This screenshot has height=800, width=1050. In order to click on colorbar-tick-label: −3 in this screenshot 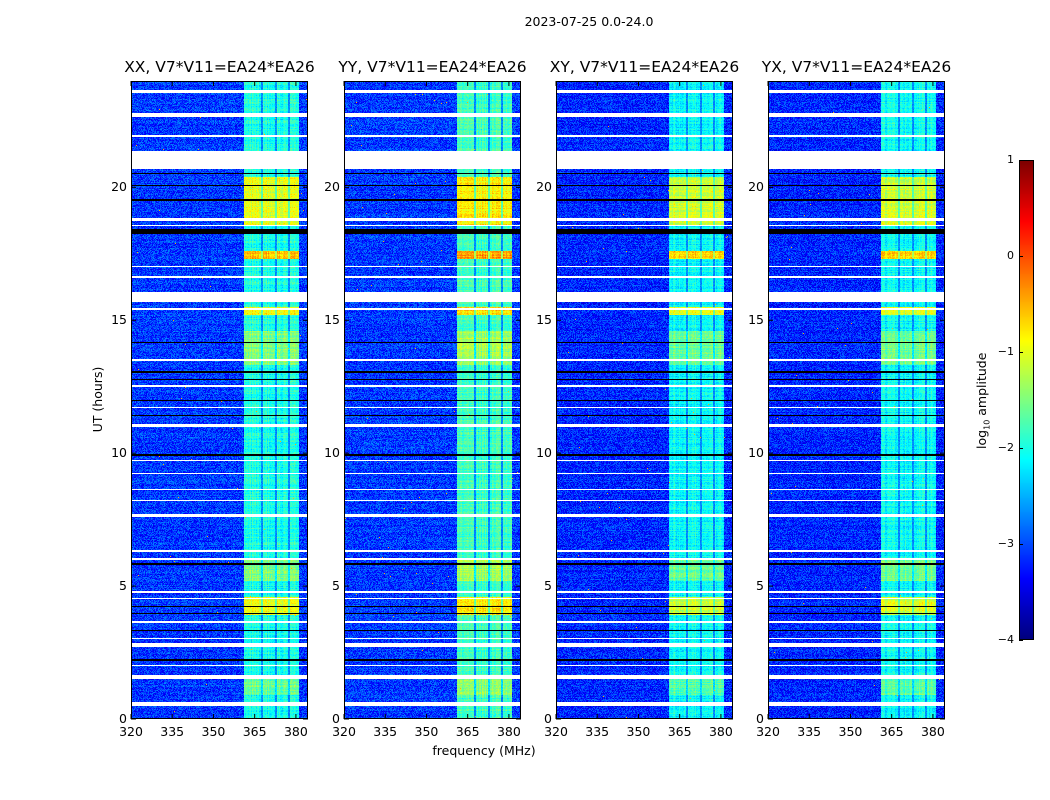, I will do `click(1005, 543)`.